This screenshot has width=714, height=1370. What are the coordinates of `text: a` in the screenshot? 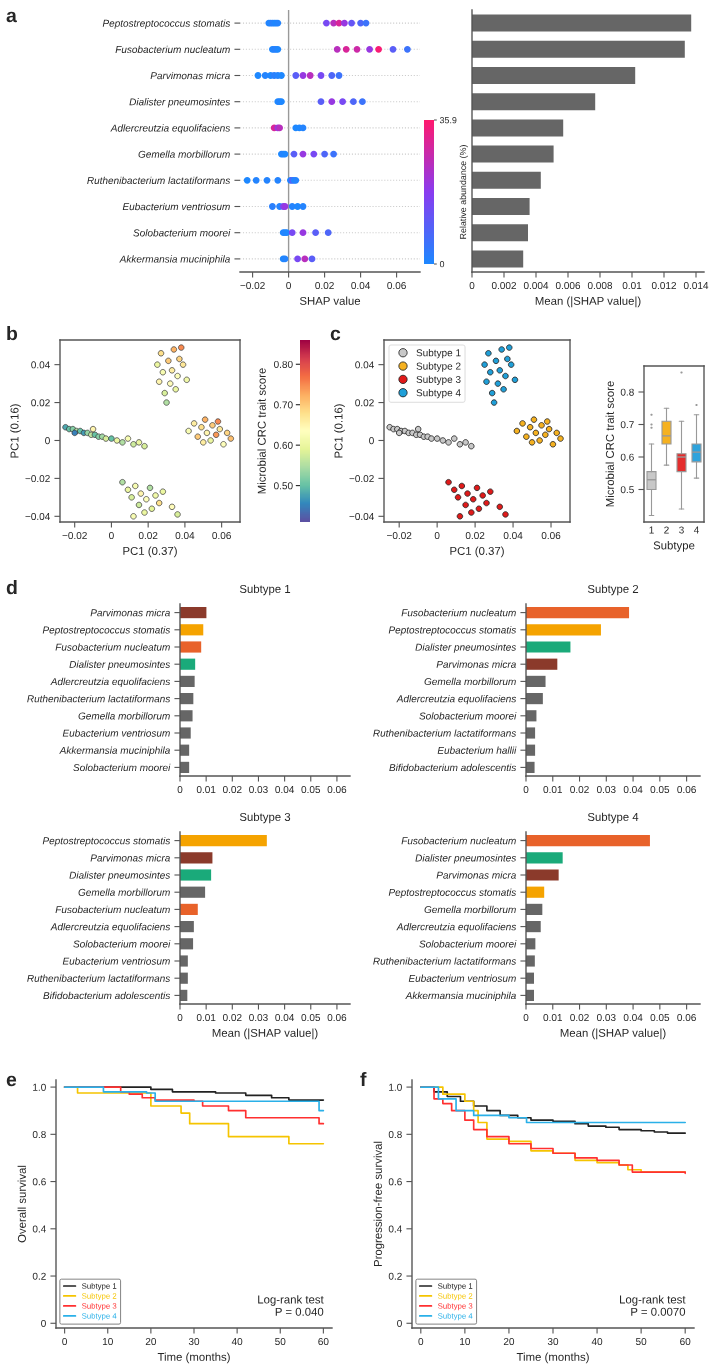 It's located at (11, 17).